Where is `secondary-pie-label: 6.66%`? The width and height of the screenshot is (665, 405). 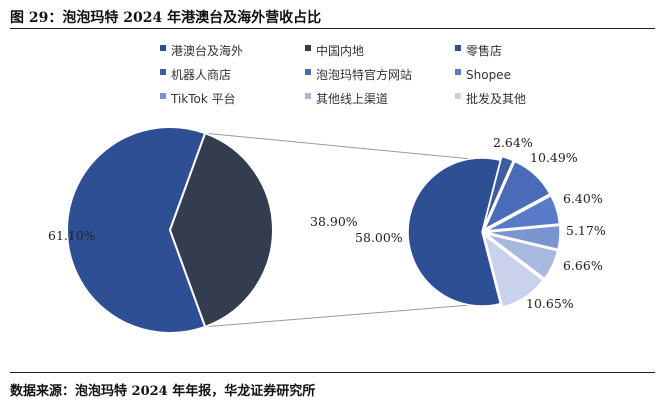
secondary-pie-label: 6.66% is located at coordinates (583, 265).